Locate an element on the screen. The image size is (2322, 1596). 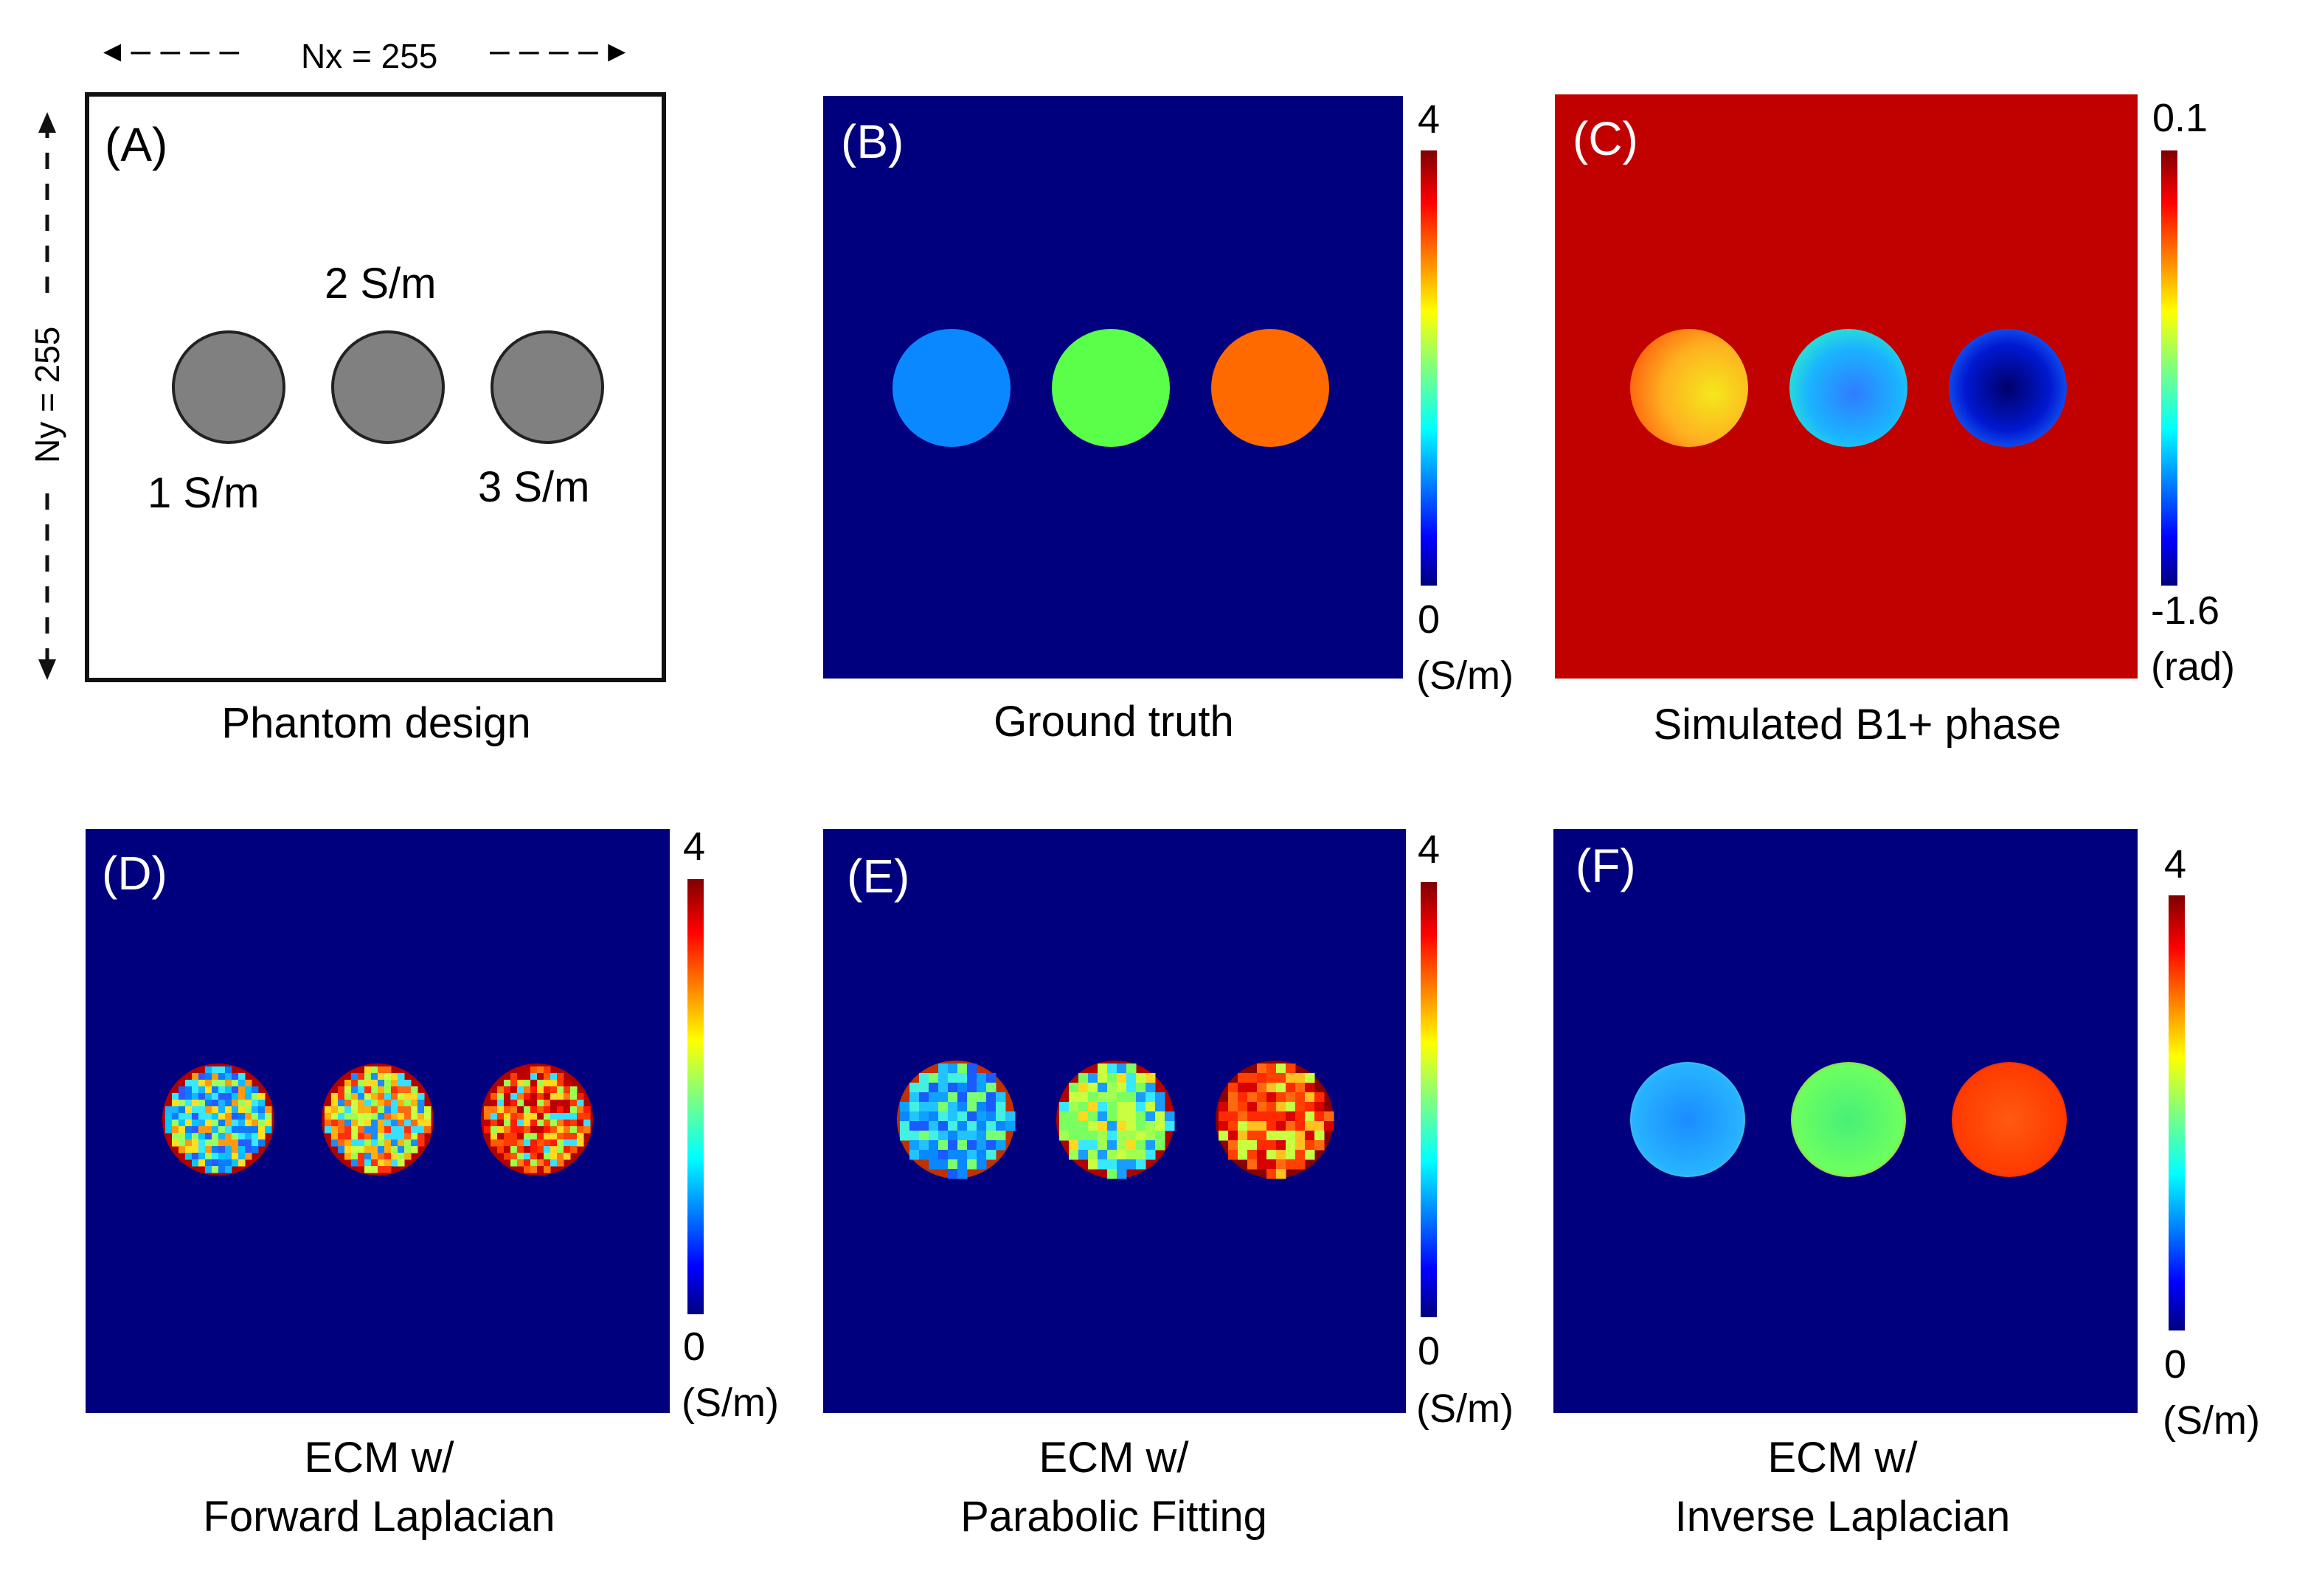
noisy-disk-e-middle is located at coordinates (1115, 1120).